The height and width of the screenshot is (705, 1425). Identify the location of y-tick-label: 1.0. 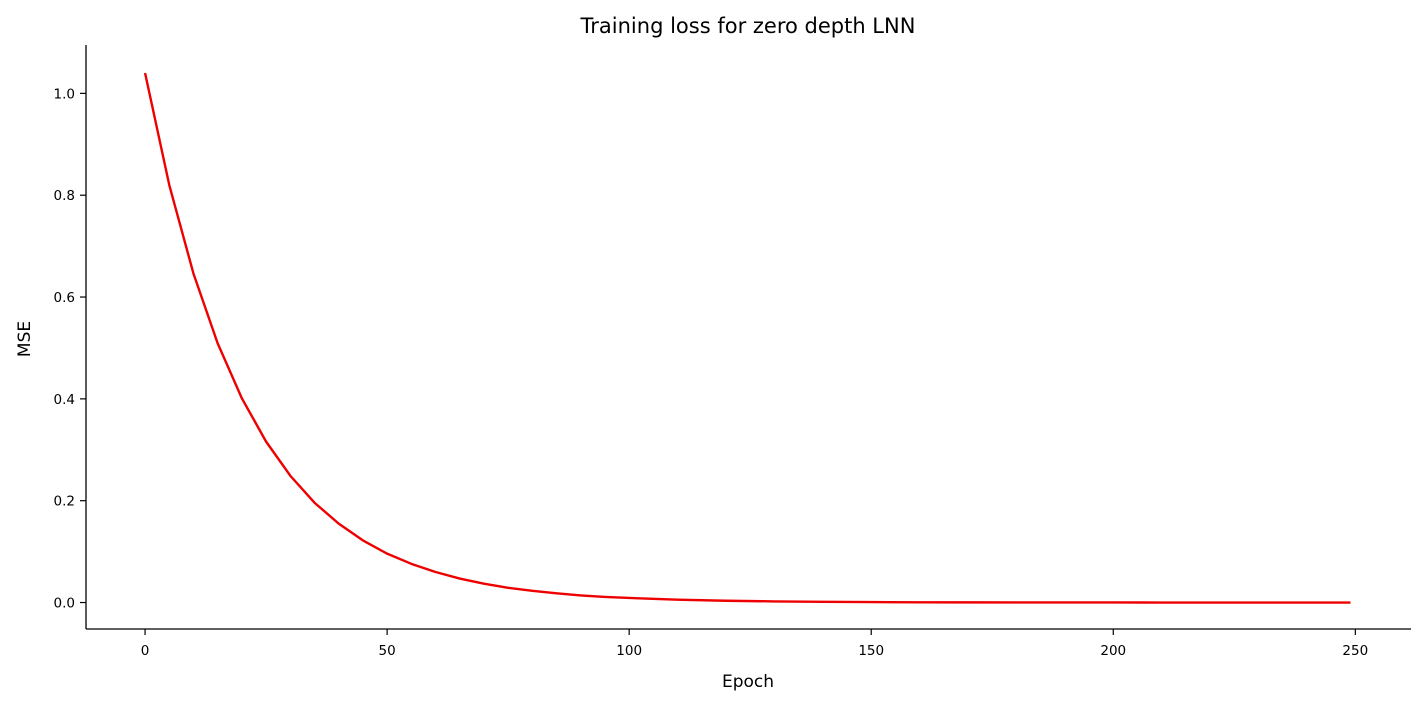
(64, 94).